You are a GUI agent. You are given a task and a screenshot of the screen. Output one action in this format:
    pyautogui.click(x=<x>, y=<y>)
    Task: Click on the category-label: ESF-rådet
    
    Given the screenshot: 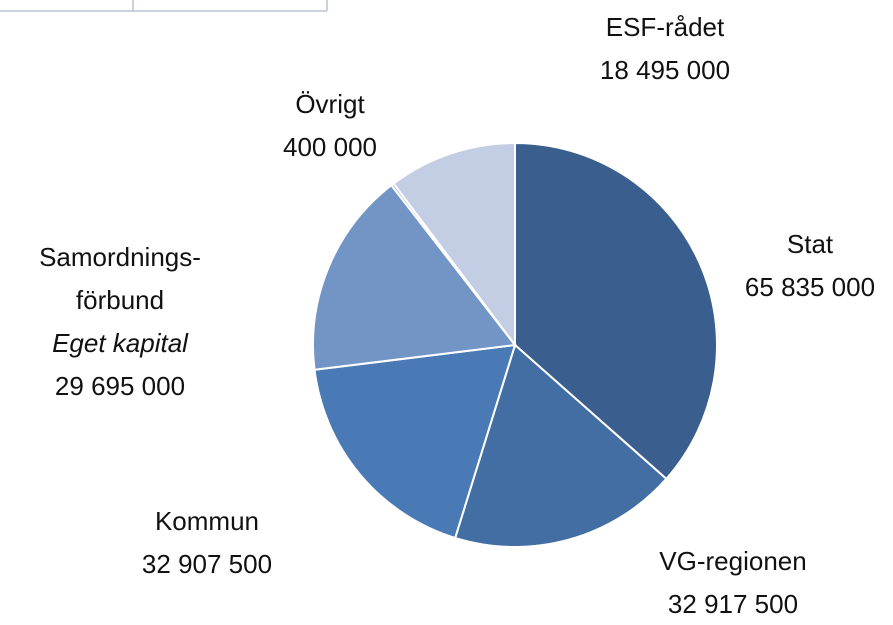 What is the action you would take?
    pyautogui.click(x=665, y=27)
    